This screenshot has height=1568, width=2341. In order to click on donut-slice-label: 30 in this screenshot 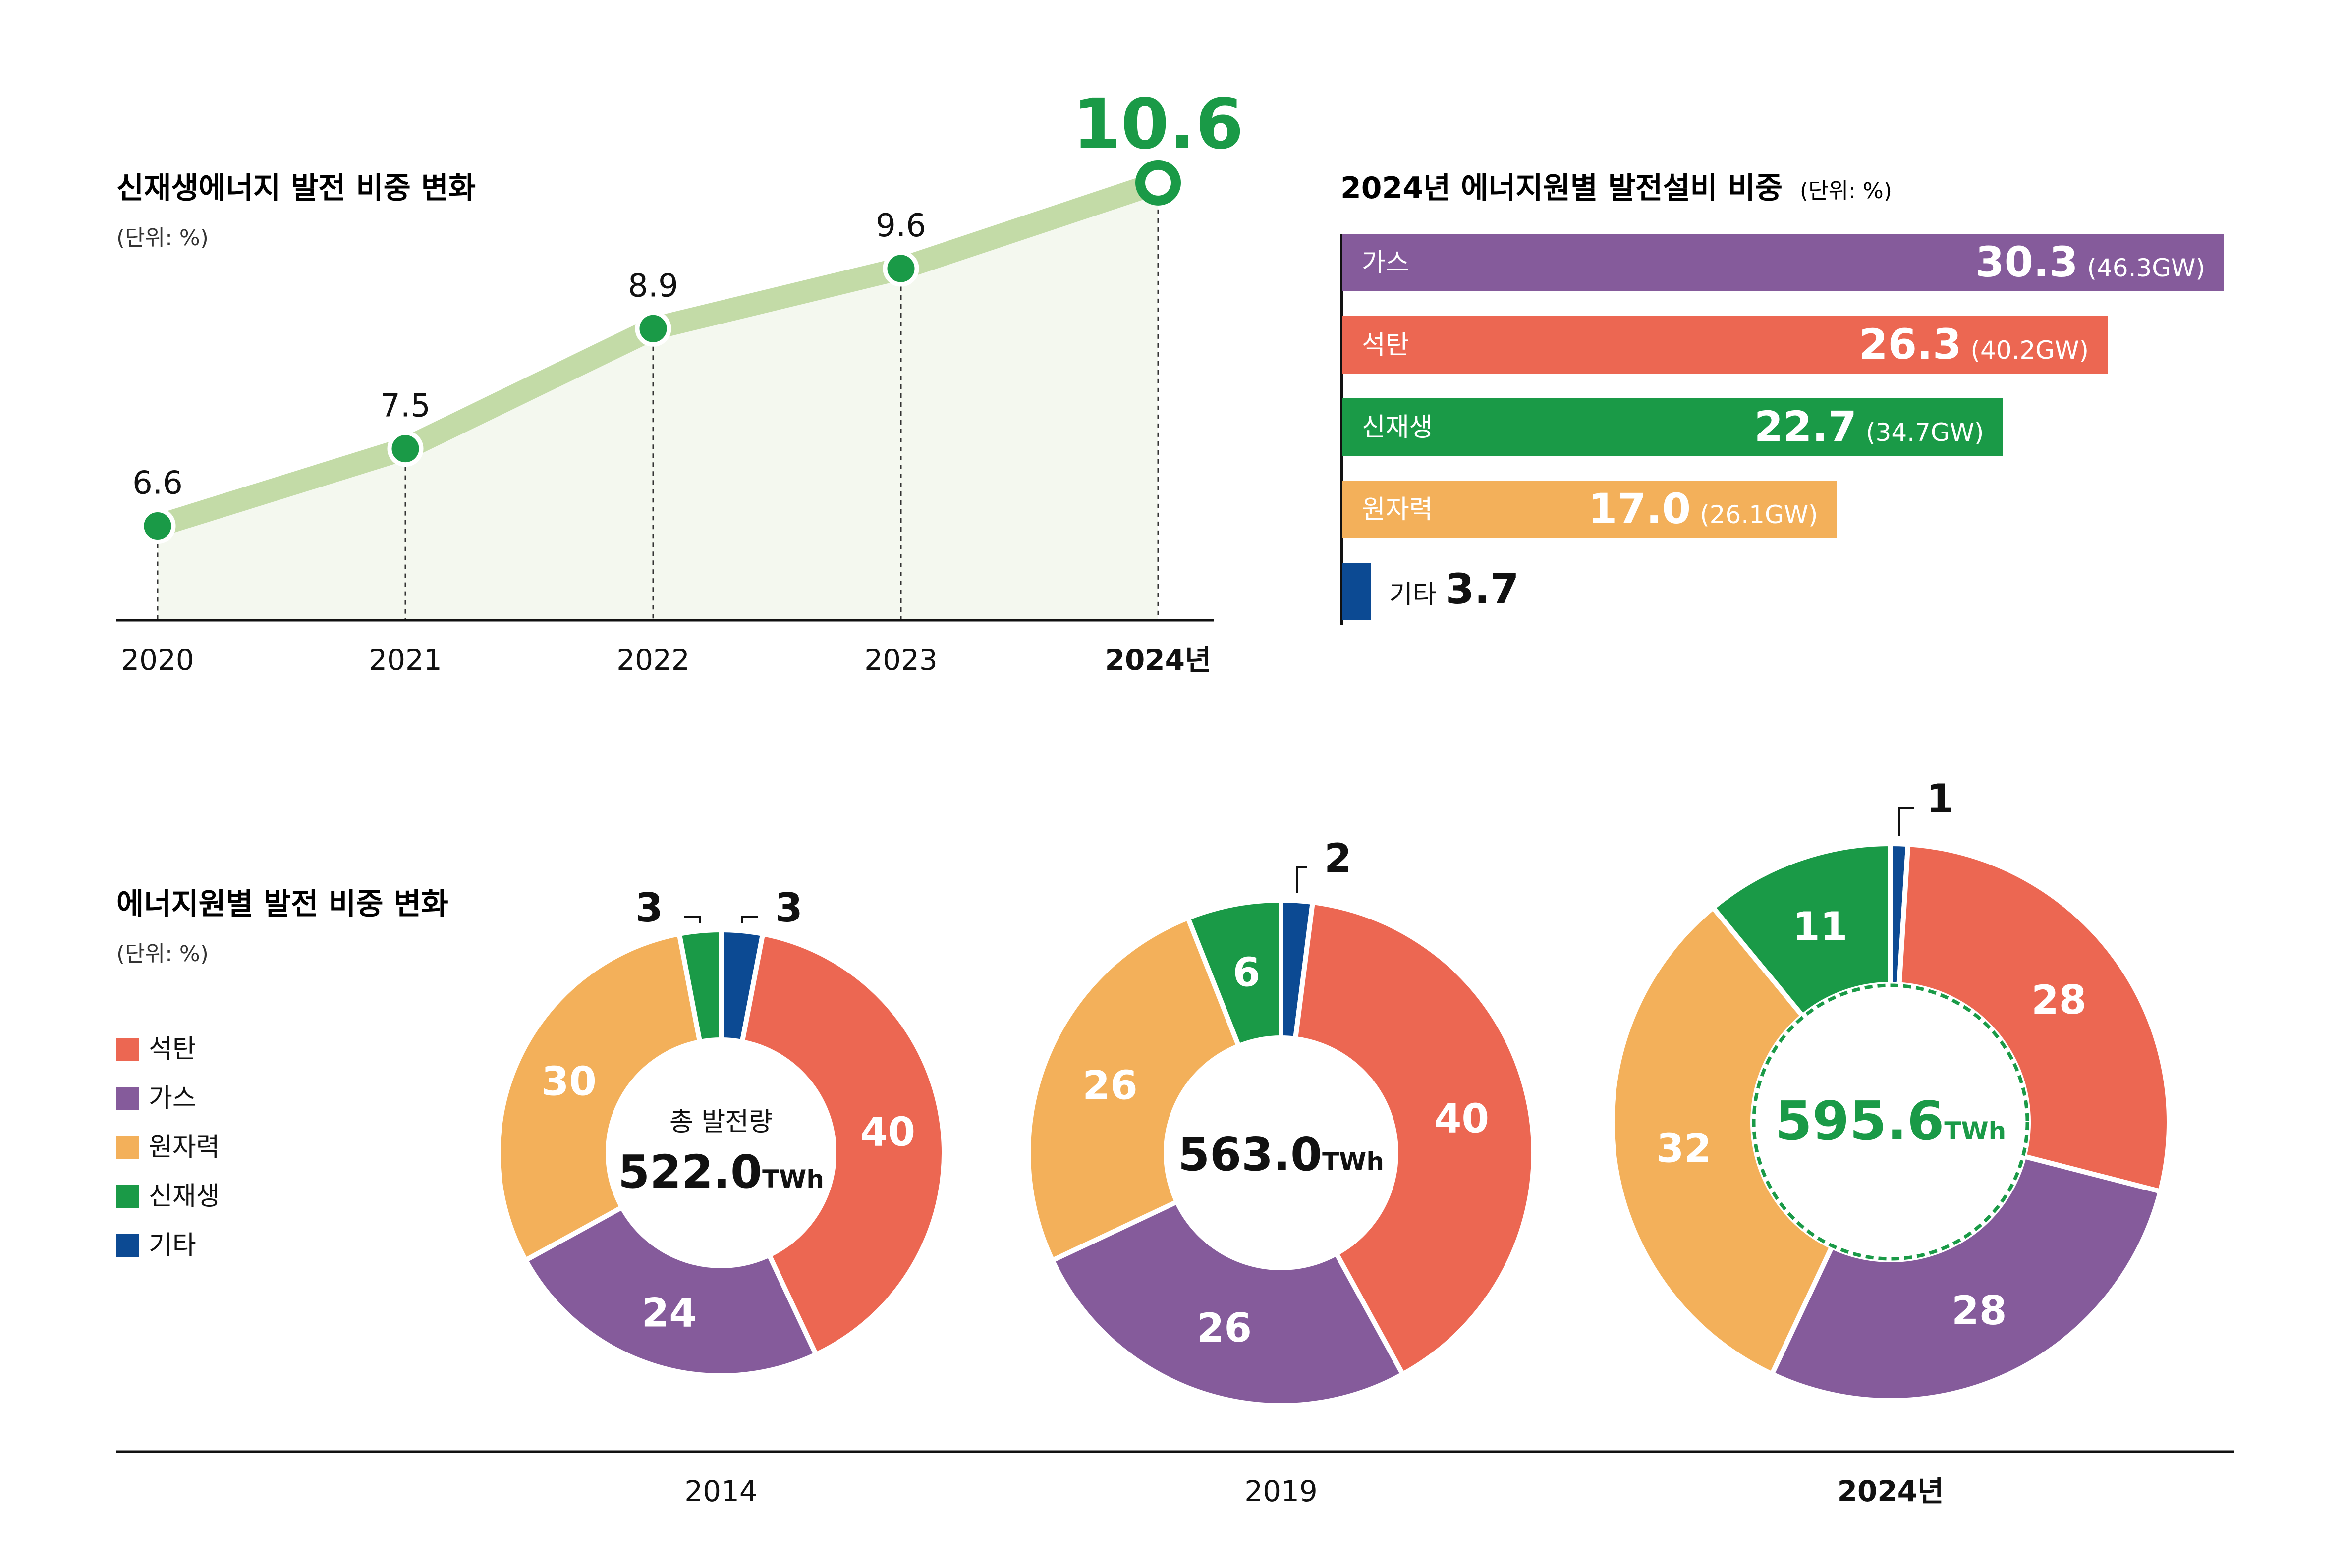, I will do `click(569, 1082)`.